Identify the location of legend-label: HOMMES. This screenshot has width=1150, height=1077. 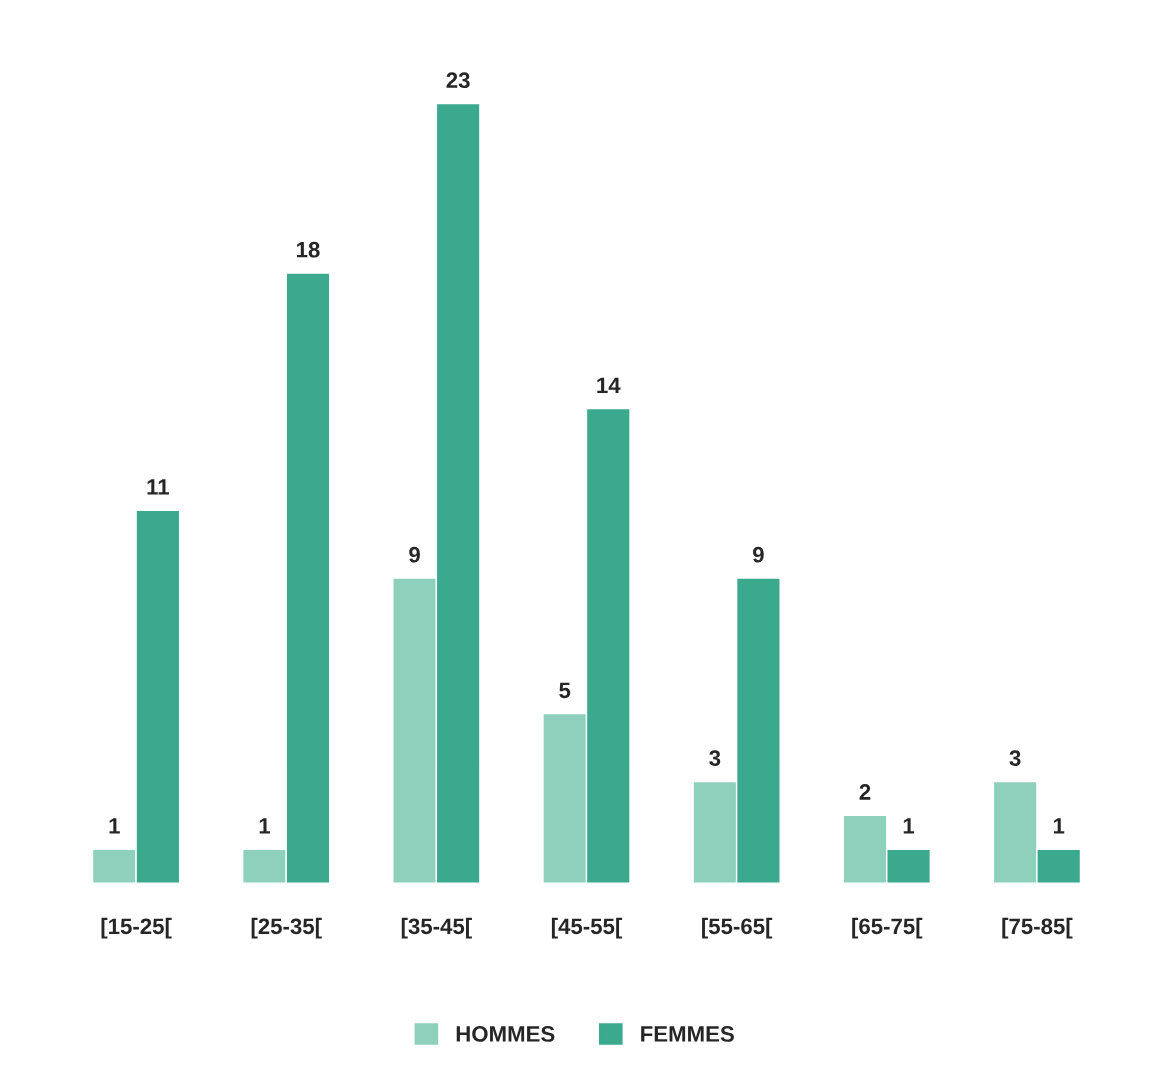
(505, 1034).